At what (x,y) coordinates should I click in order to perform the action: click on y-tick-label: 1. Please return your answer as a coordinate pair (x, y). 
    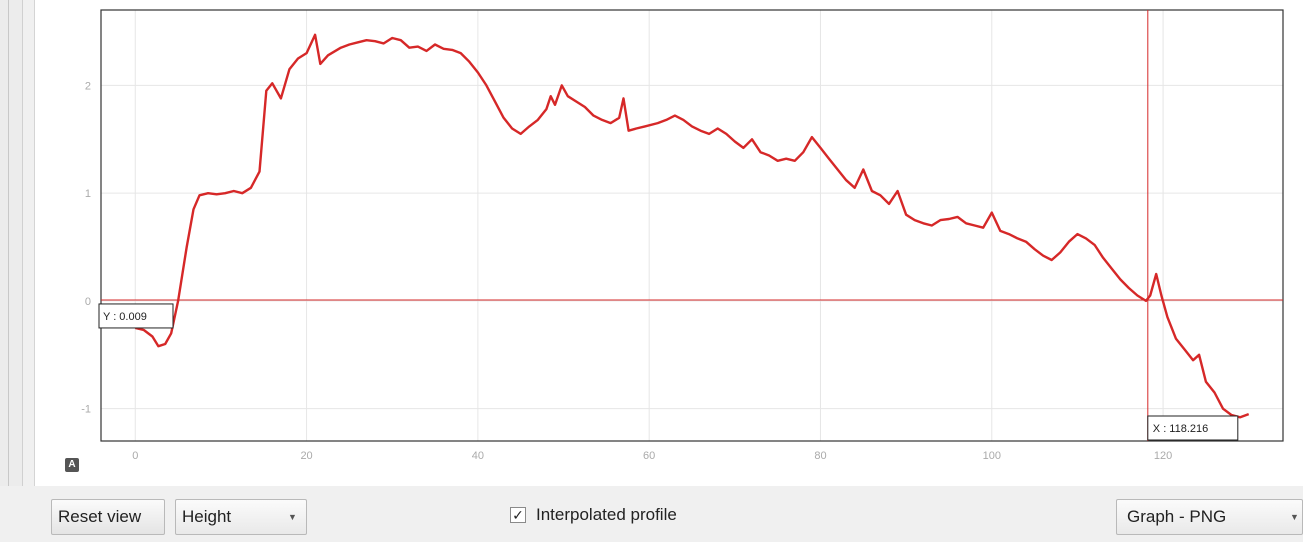
    Looking at the image, I should click on (88, 194).